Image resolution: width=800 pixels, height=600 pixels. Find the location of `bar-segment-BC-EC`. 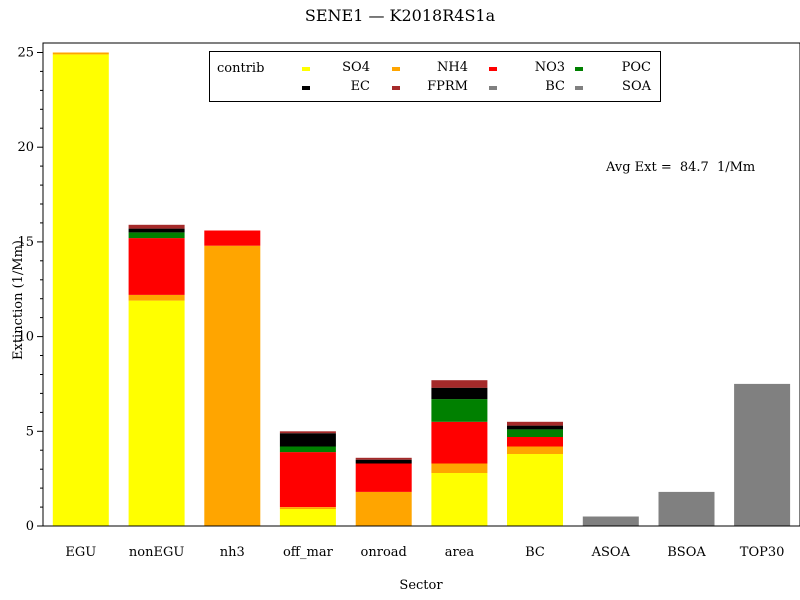

bar-segment-BC-EC is located at coordinates (535, 427).